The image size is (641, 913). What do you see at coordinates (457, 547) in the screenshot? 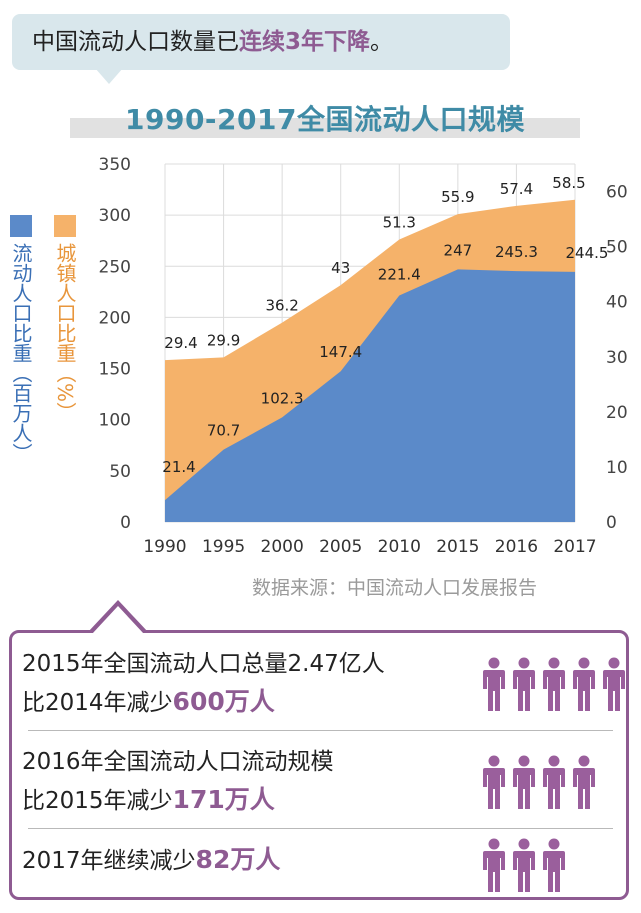
I see `x-tick-label: 2015` at bounding box center [457, 547].